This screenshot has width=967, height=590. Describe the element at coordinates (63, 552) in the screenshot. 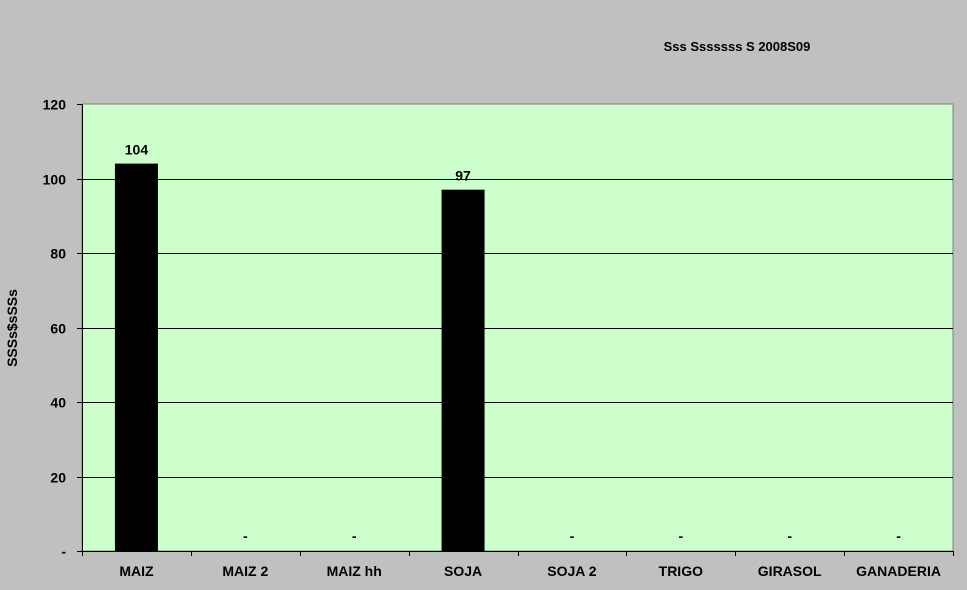

I see `y-tick-label: -` at that location.